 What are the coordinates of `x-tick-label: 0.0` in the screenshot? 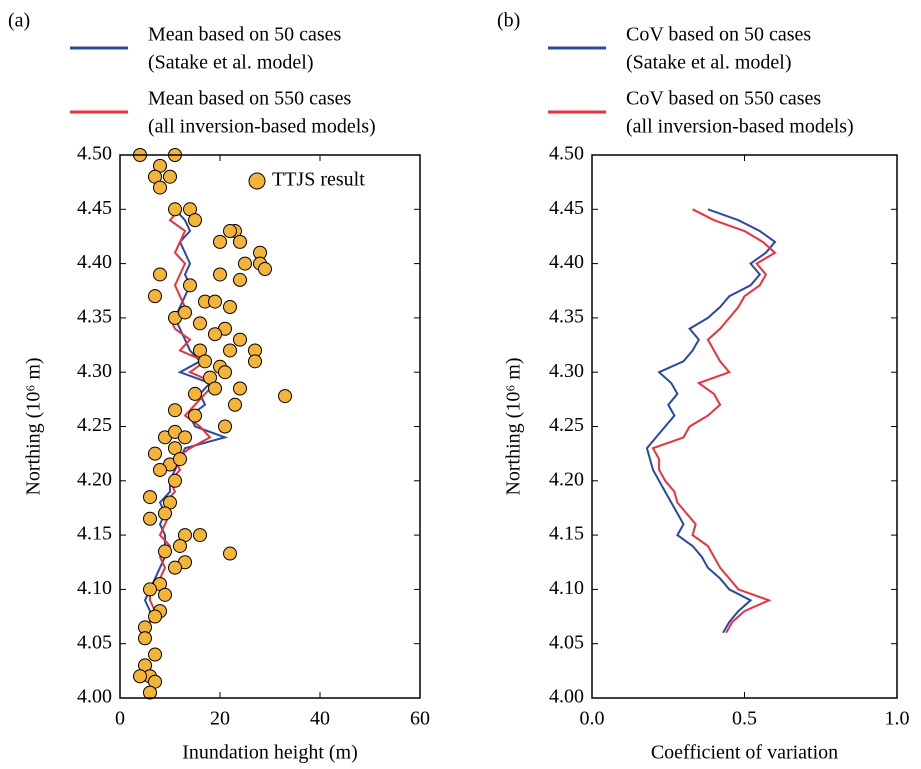 It's located at (592, 719).